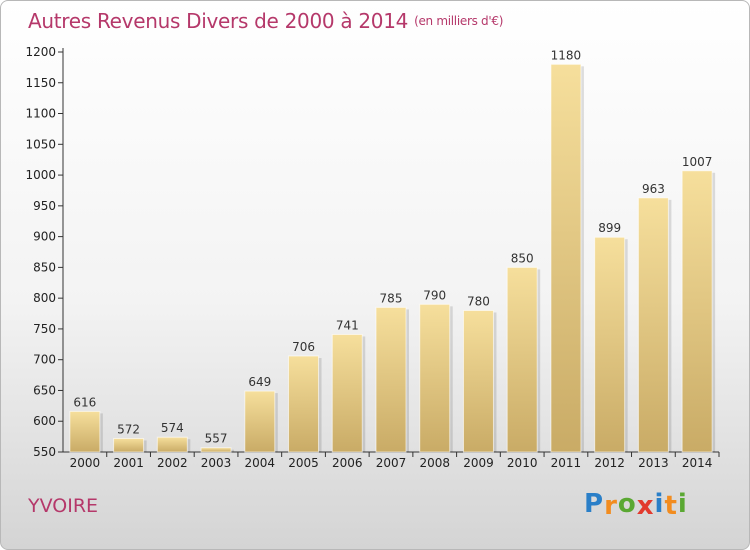  What do you see at coordinates (128, 463) in the screenshot?
I see `x-tick-label: 2001` at bounding box center [128, 463].